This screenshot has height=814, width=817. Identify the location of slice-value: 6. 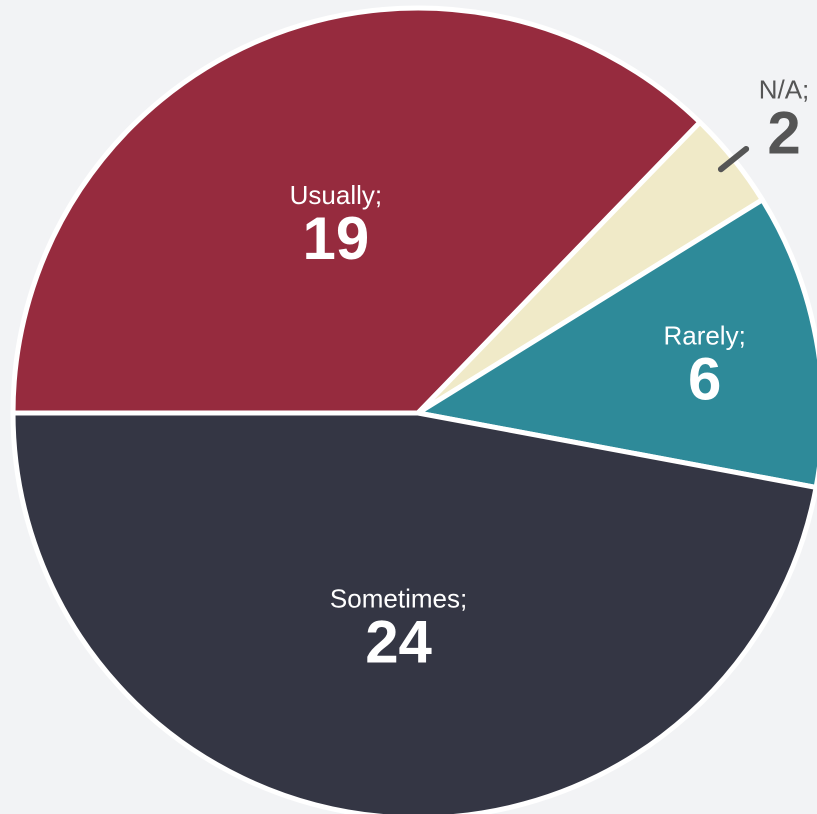
(704, 378).